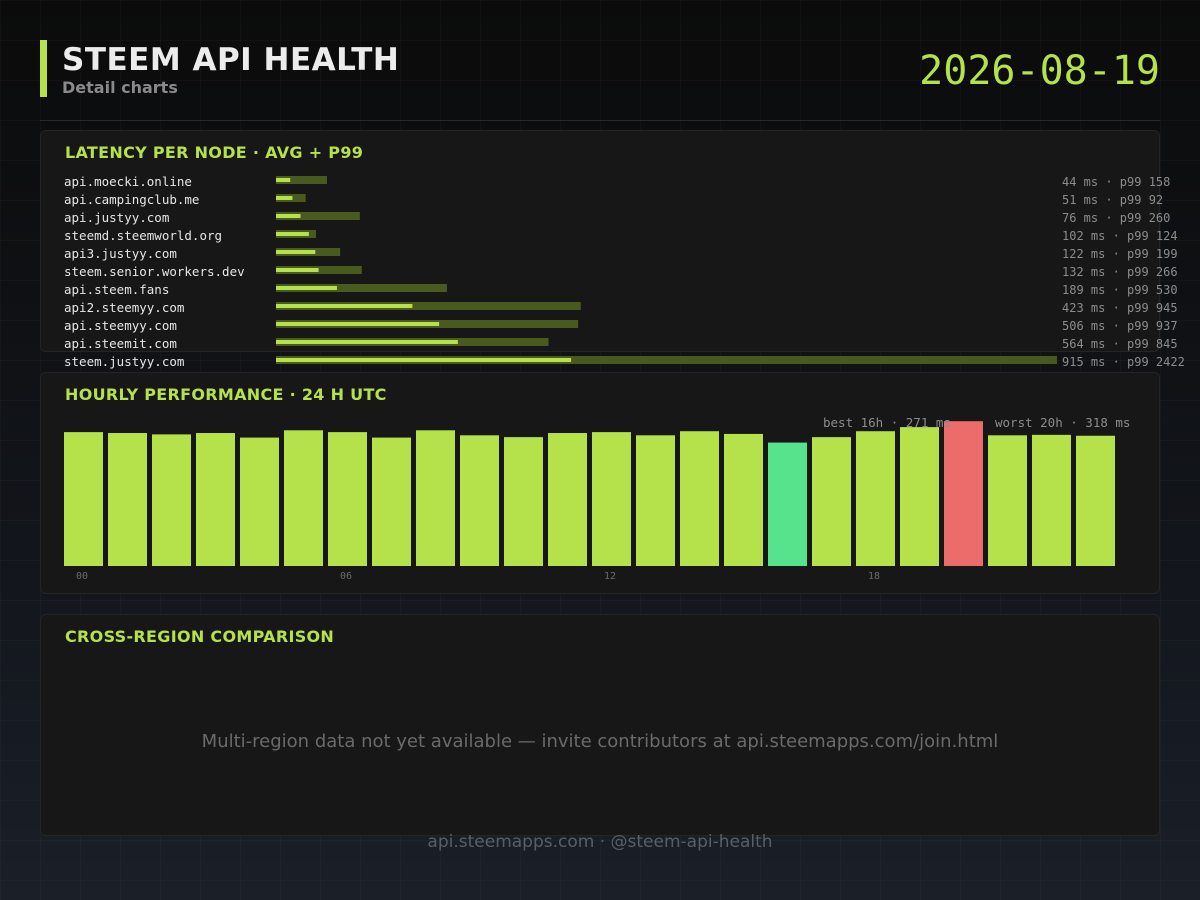 The width and height of the screenshot is (1200, 900). Describe the element at coordinates (1120, 326) in the screenshot. I see `latency-value-label: 506 ms · p99 937` at that location.